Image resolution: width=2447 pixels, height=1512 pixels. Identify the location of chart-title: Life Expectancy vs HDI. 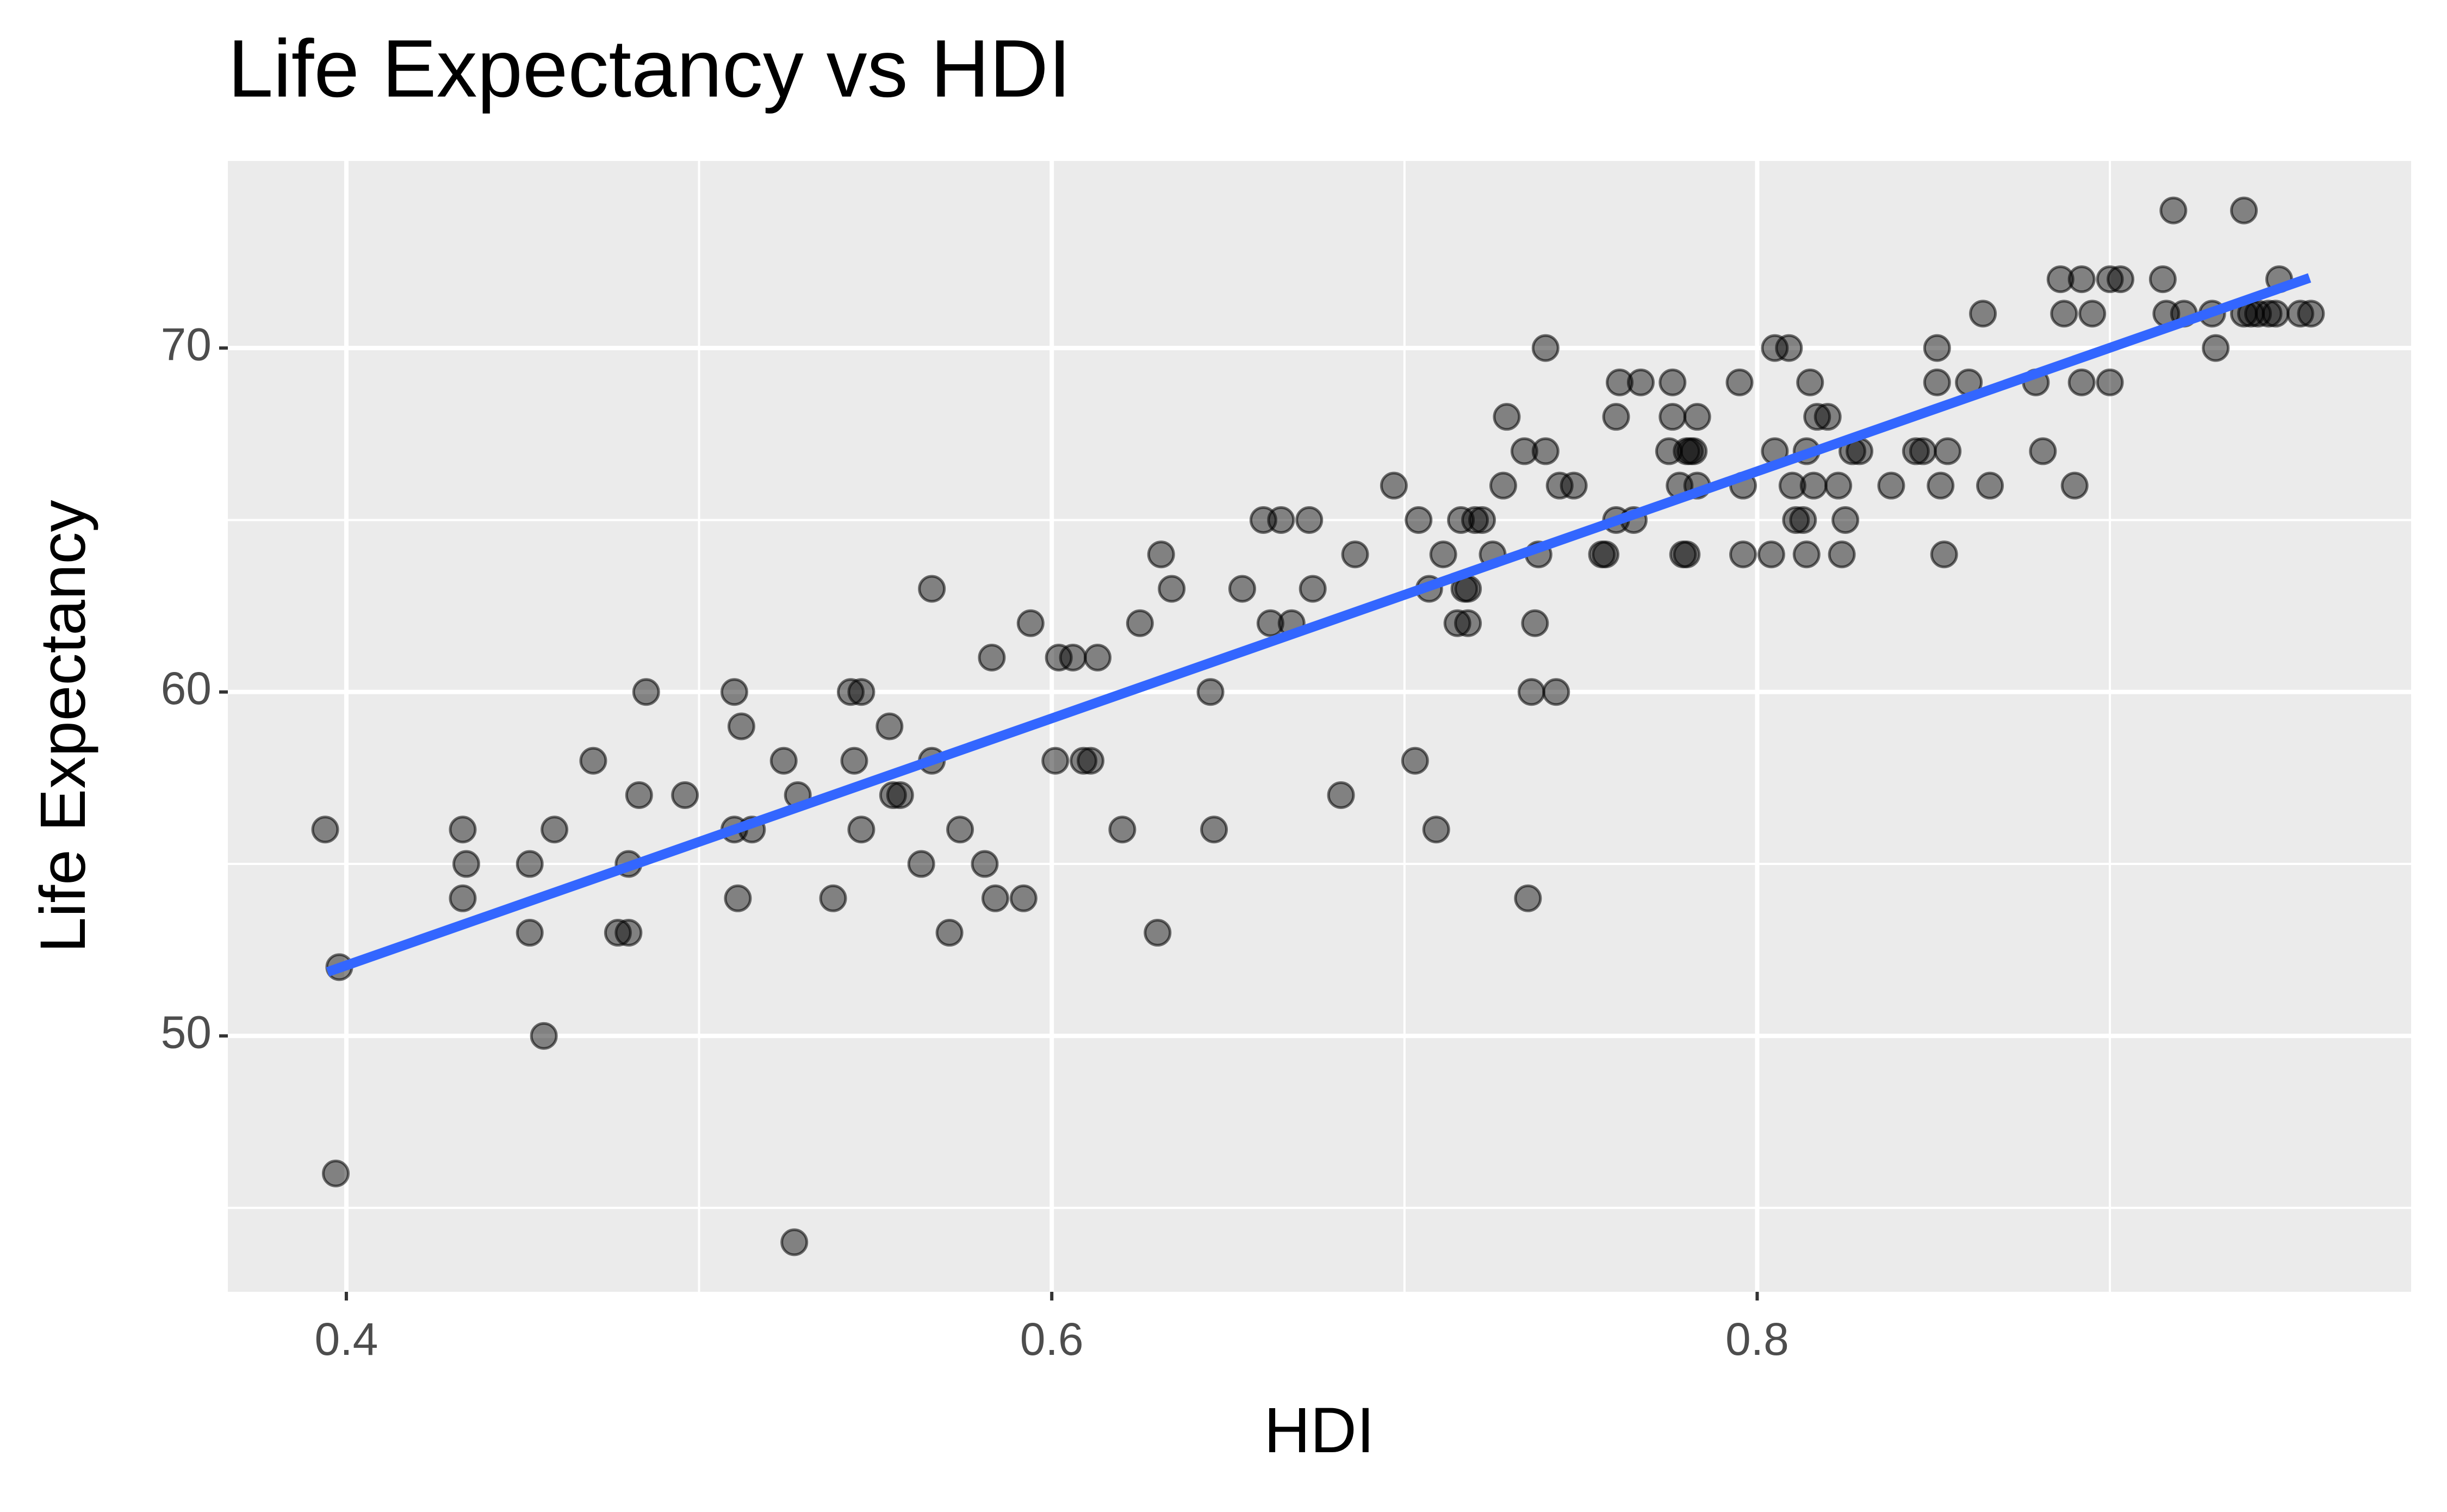
(649, 68).